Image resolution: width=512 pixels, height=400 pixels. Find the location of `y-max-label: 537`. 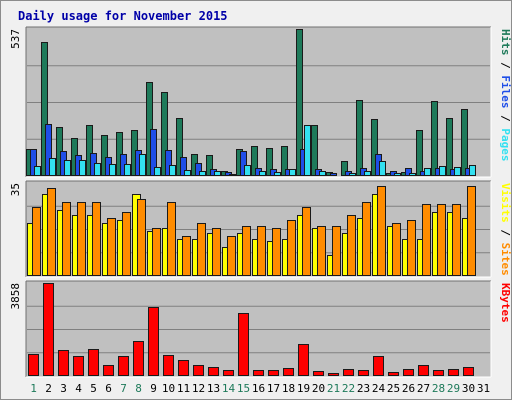

y-max-label: 537 is located at coordinates (15, 39).